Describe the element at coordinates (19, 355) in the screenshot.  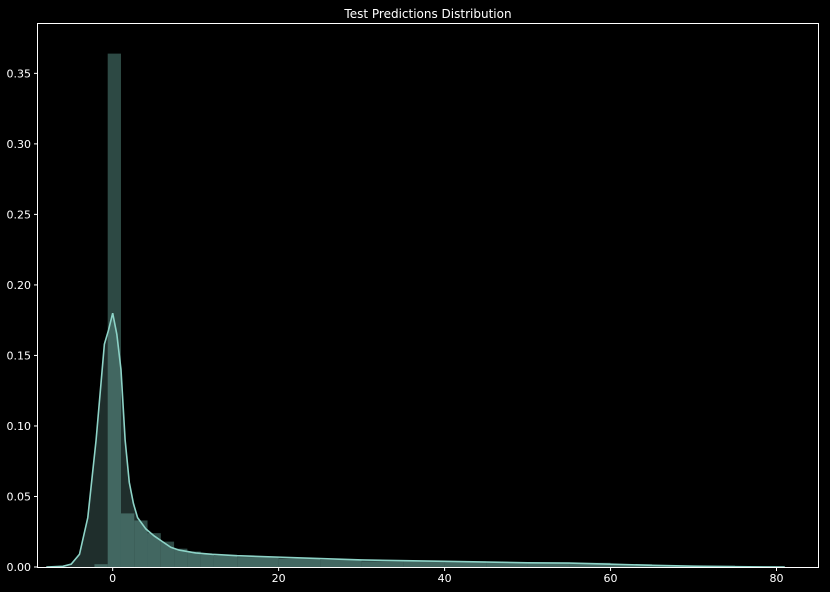
I see `y-tick-label-3: 0.15` at that location.